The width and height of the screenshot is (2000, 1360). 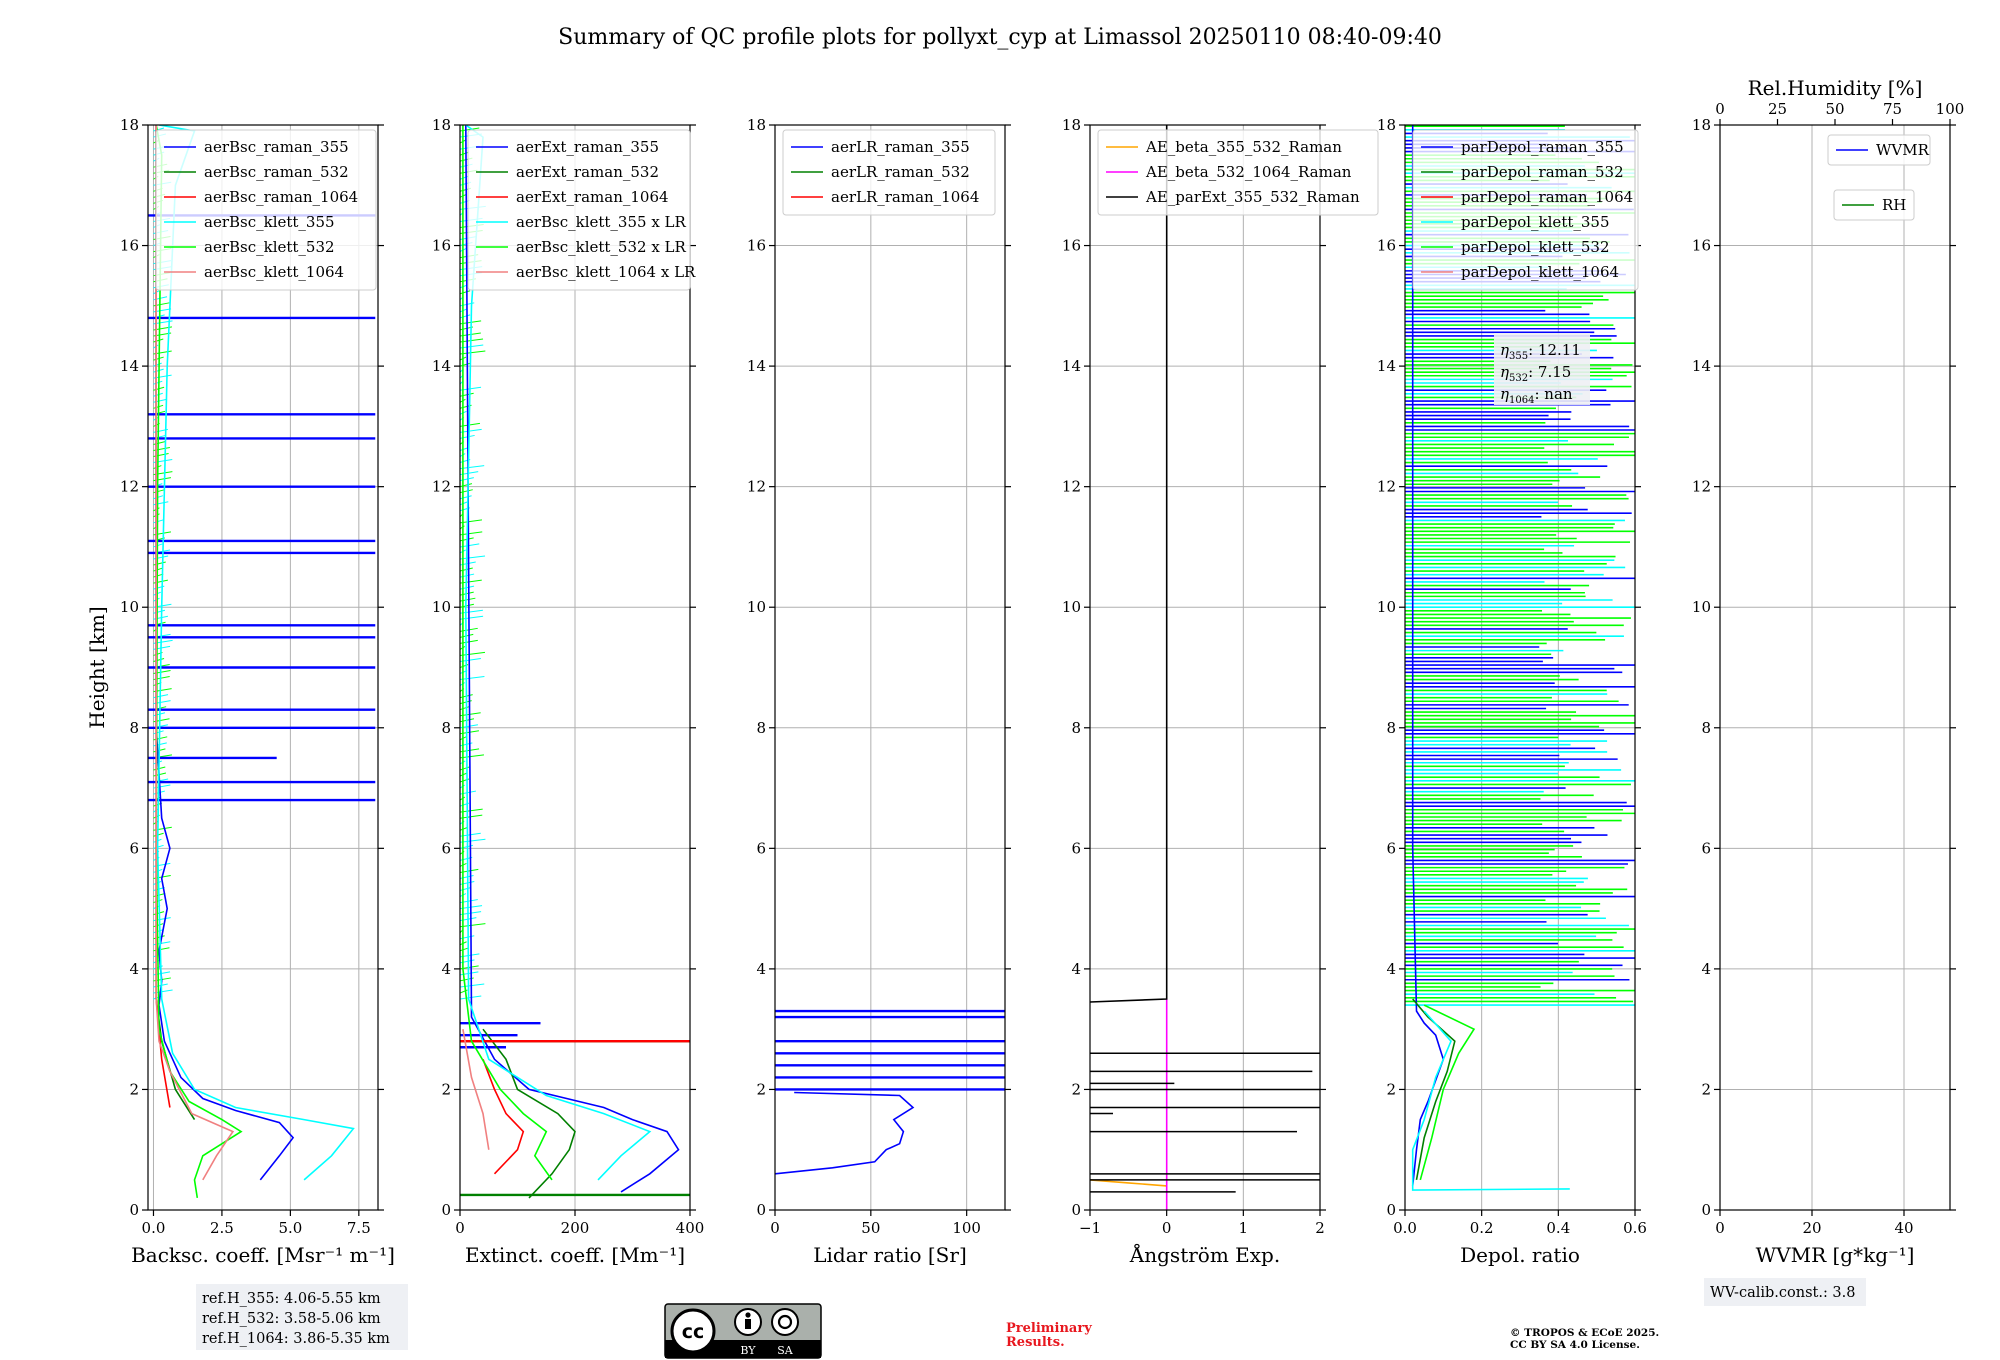 What do you see at coordinates (785, 1322) in the screenshot?
I see `sa-icon` at bounding box center [785, 1322].